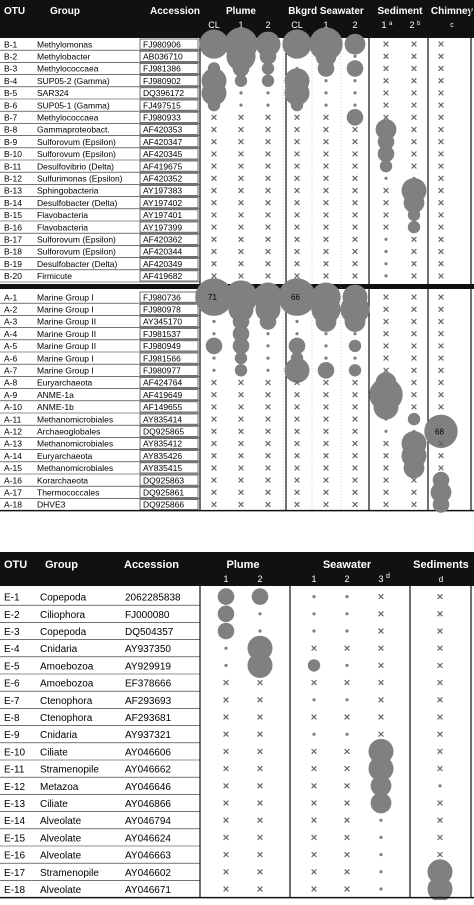 Image resolution: width=474 pixels, height=905 pixels. Describe the element at coordinates (148, 838) in the screenshot. I see `p2-acc-label: AY046624` at that location.